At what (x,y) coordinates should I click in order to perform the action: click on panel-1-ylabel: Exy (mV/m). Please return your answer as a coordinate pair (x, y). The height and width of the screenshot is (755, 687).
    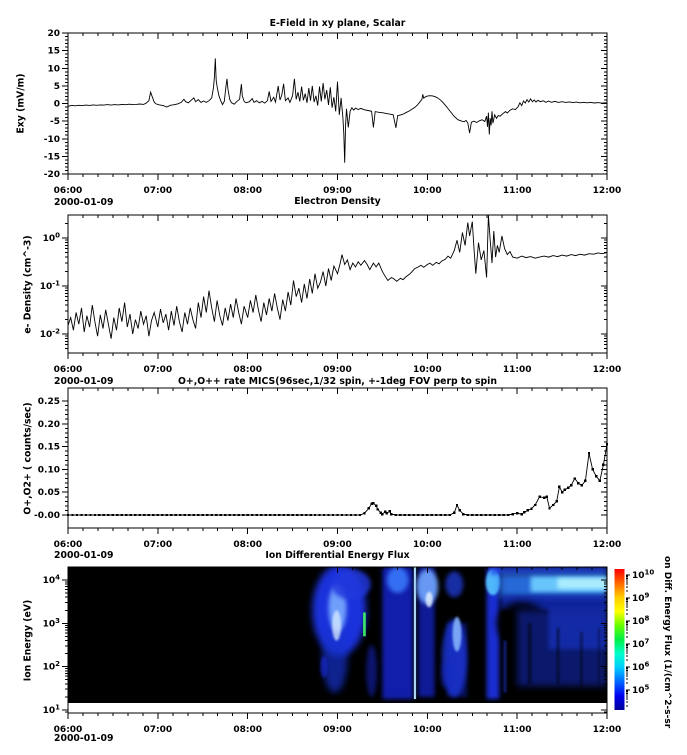
    Looking at the image, I should click on (21, 103).